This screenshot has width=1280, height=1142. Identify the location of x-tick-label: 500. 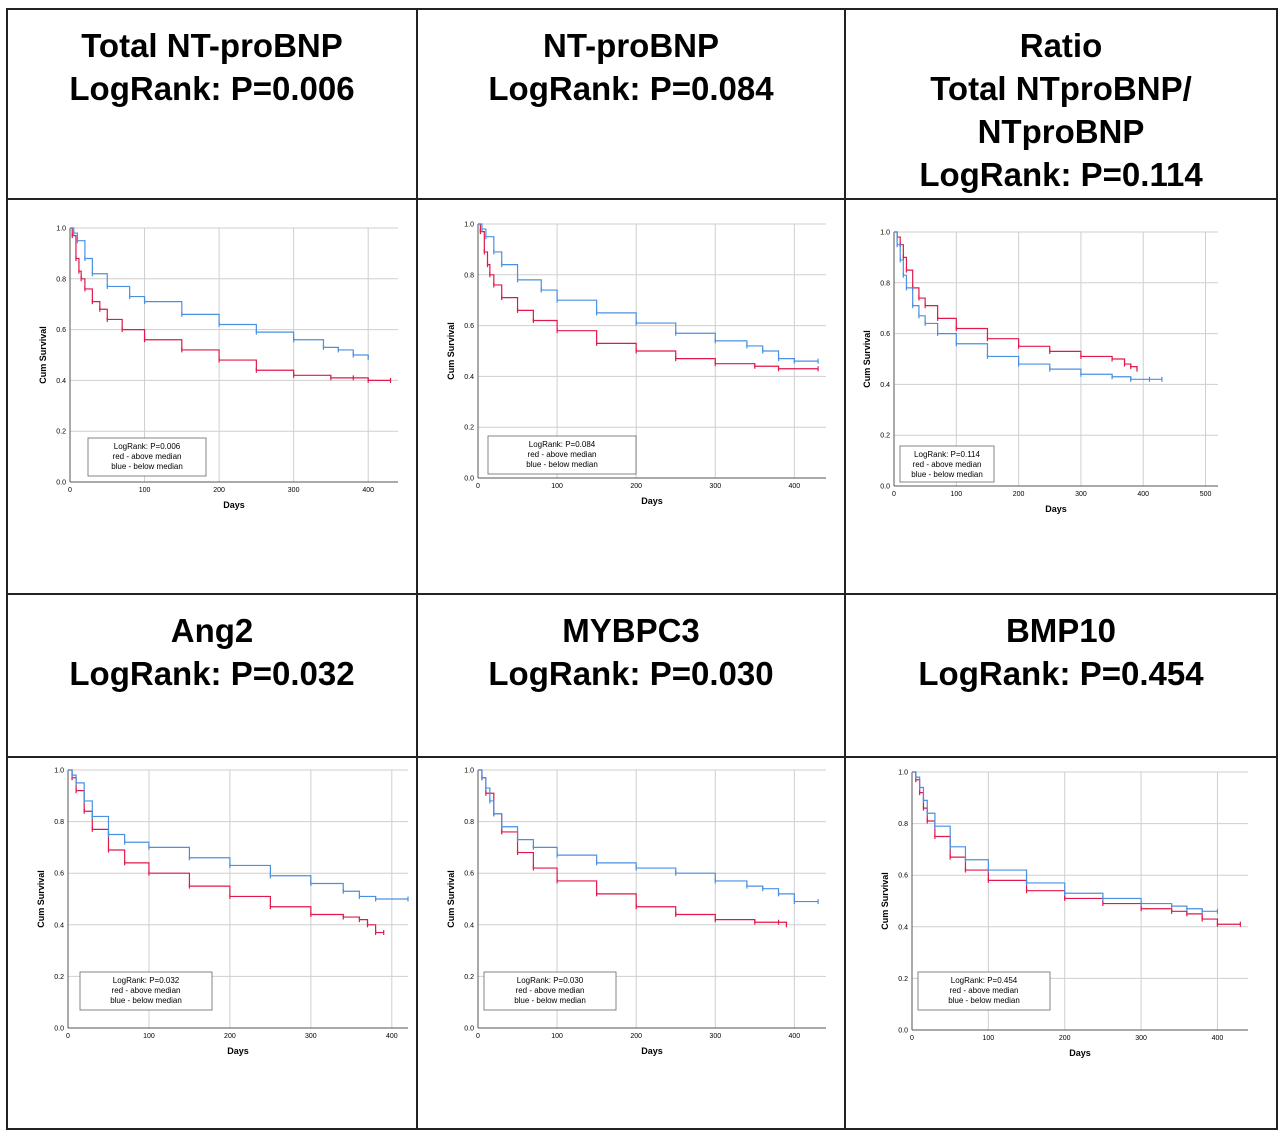
(1206, 494).